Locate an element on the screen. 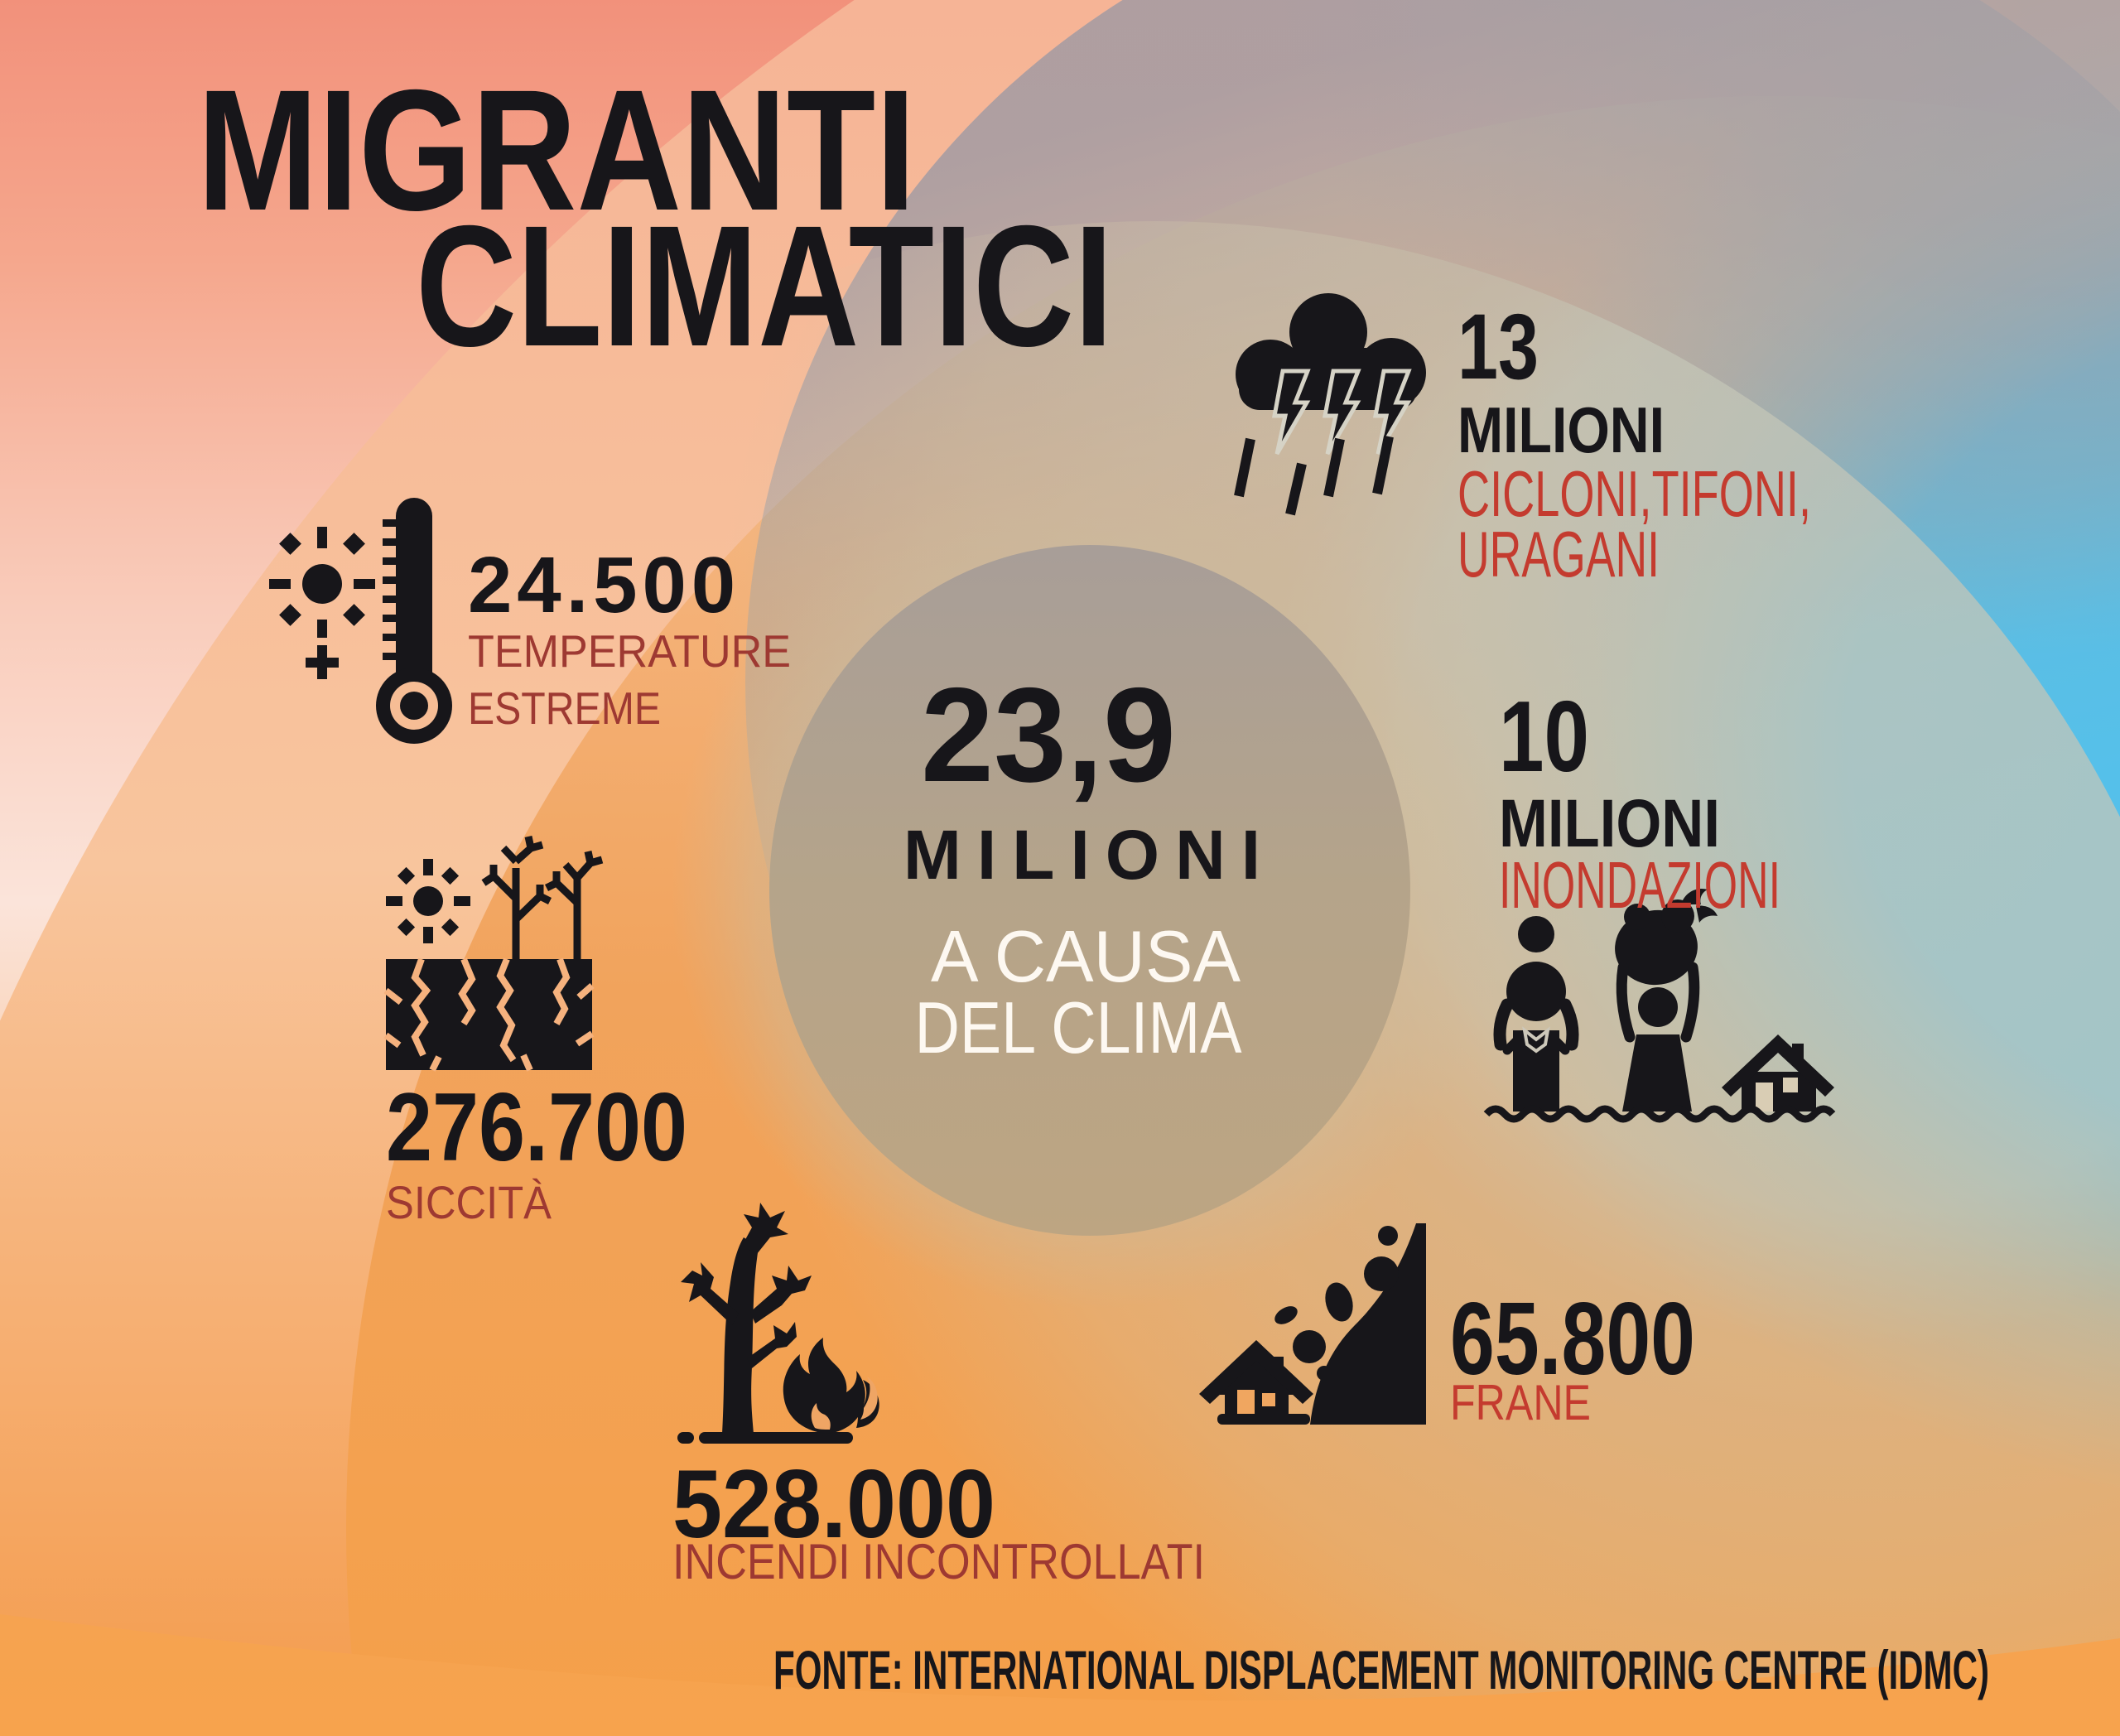 Image resolution: width=2120 pixels, height=1736 pixels. svg-text: INONDAZIONI is located at coordinates (1639, 885).